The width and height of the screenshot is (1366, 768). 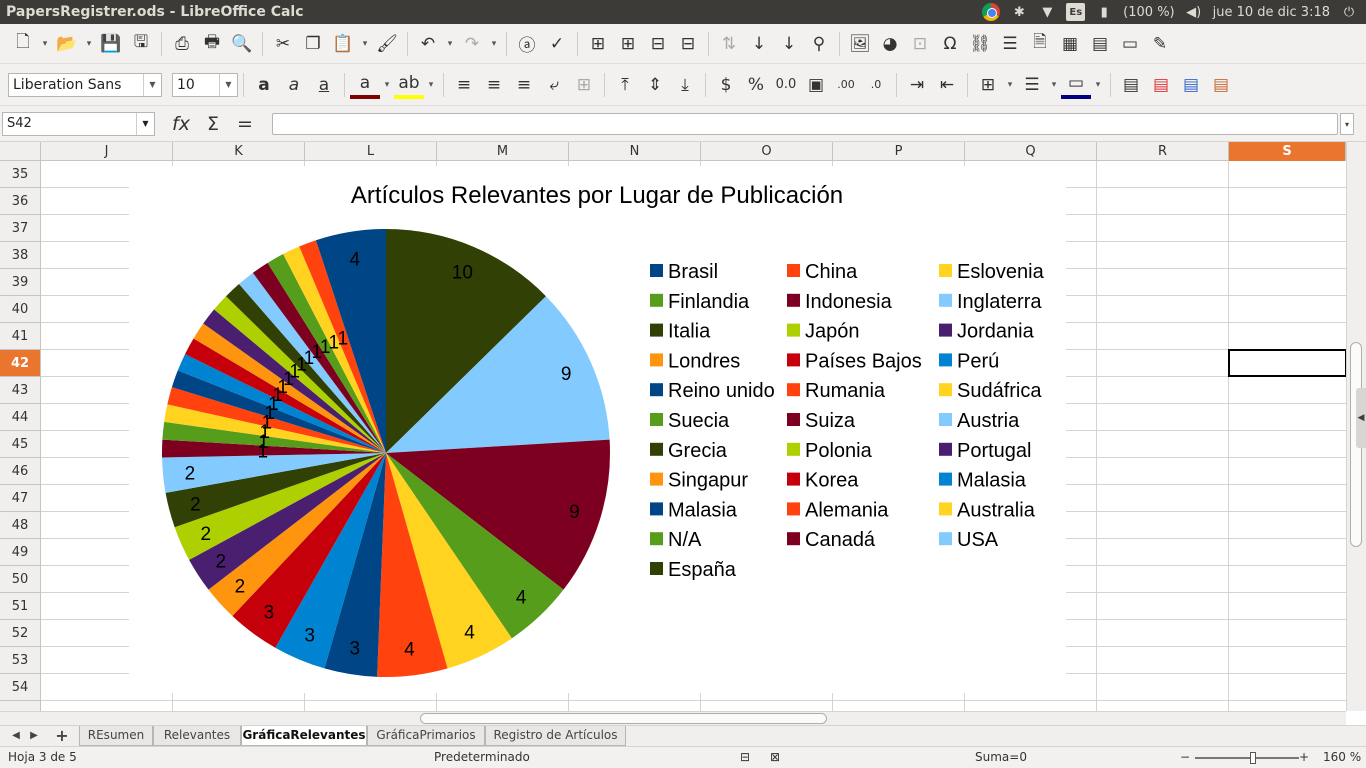 I want to click on decrease-indent-icon: ⇤, so click(x=947, y=84).